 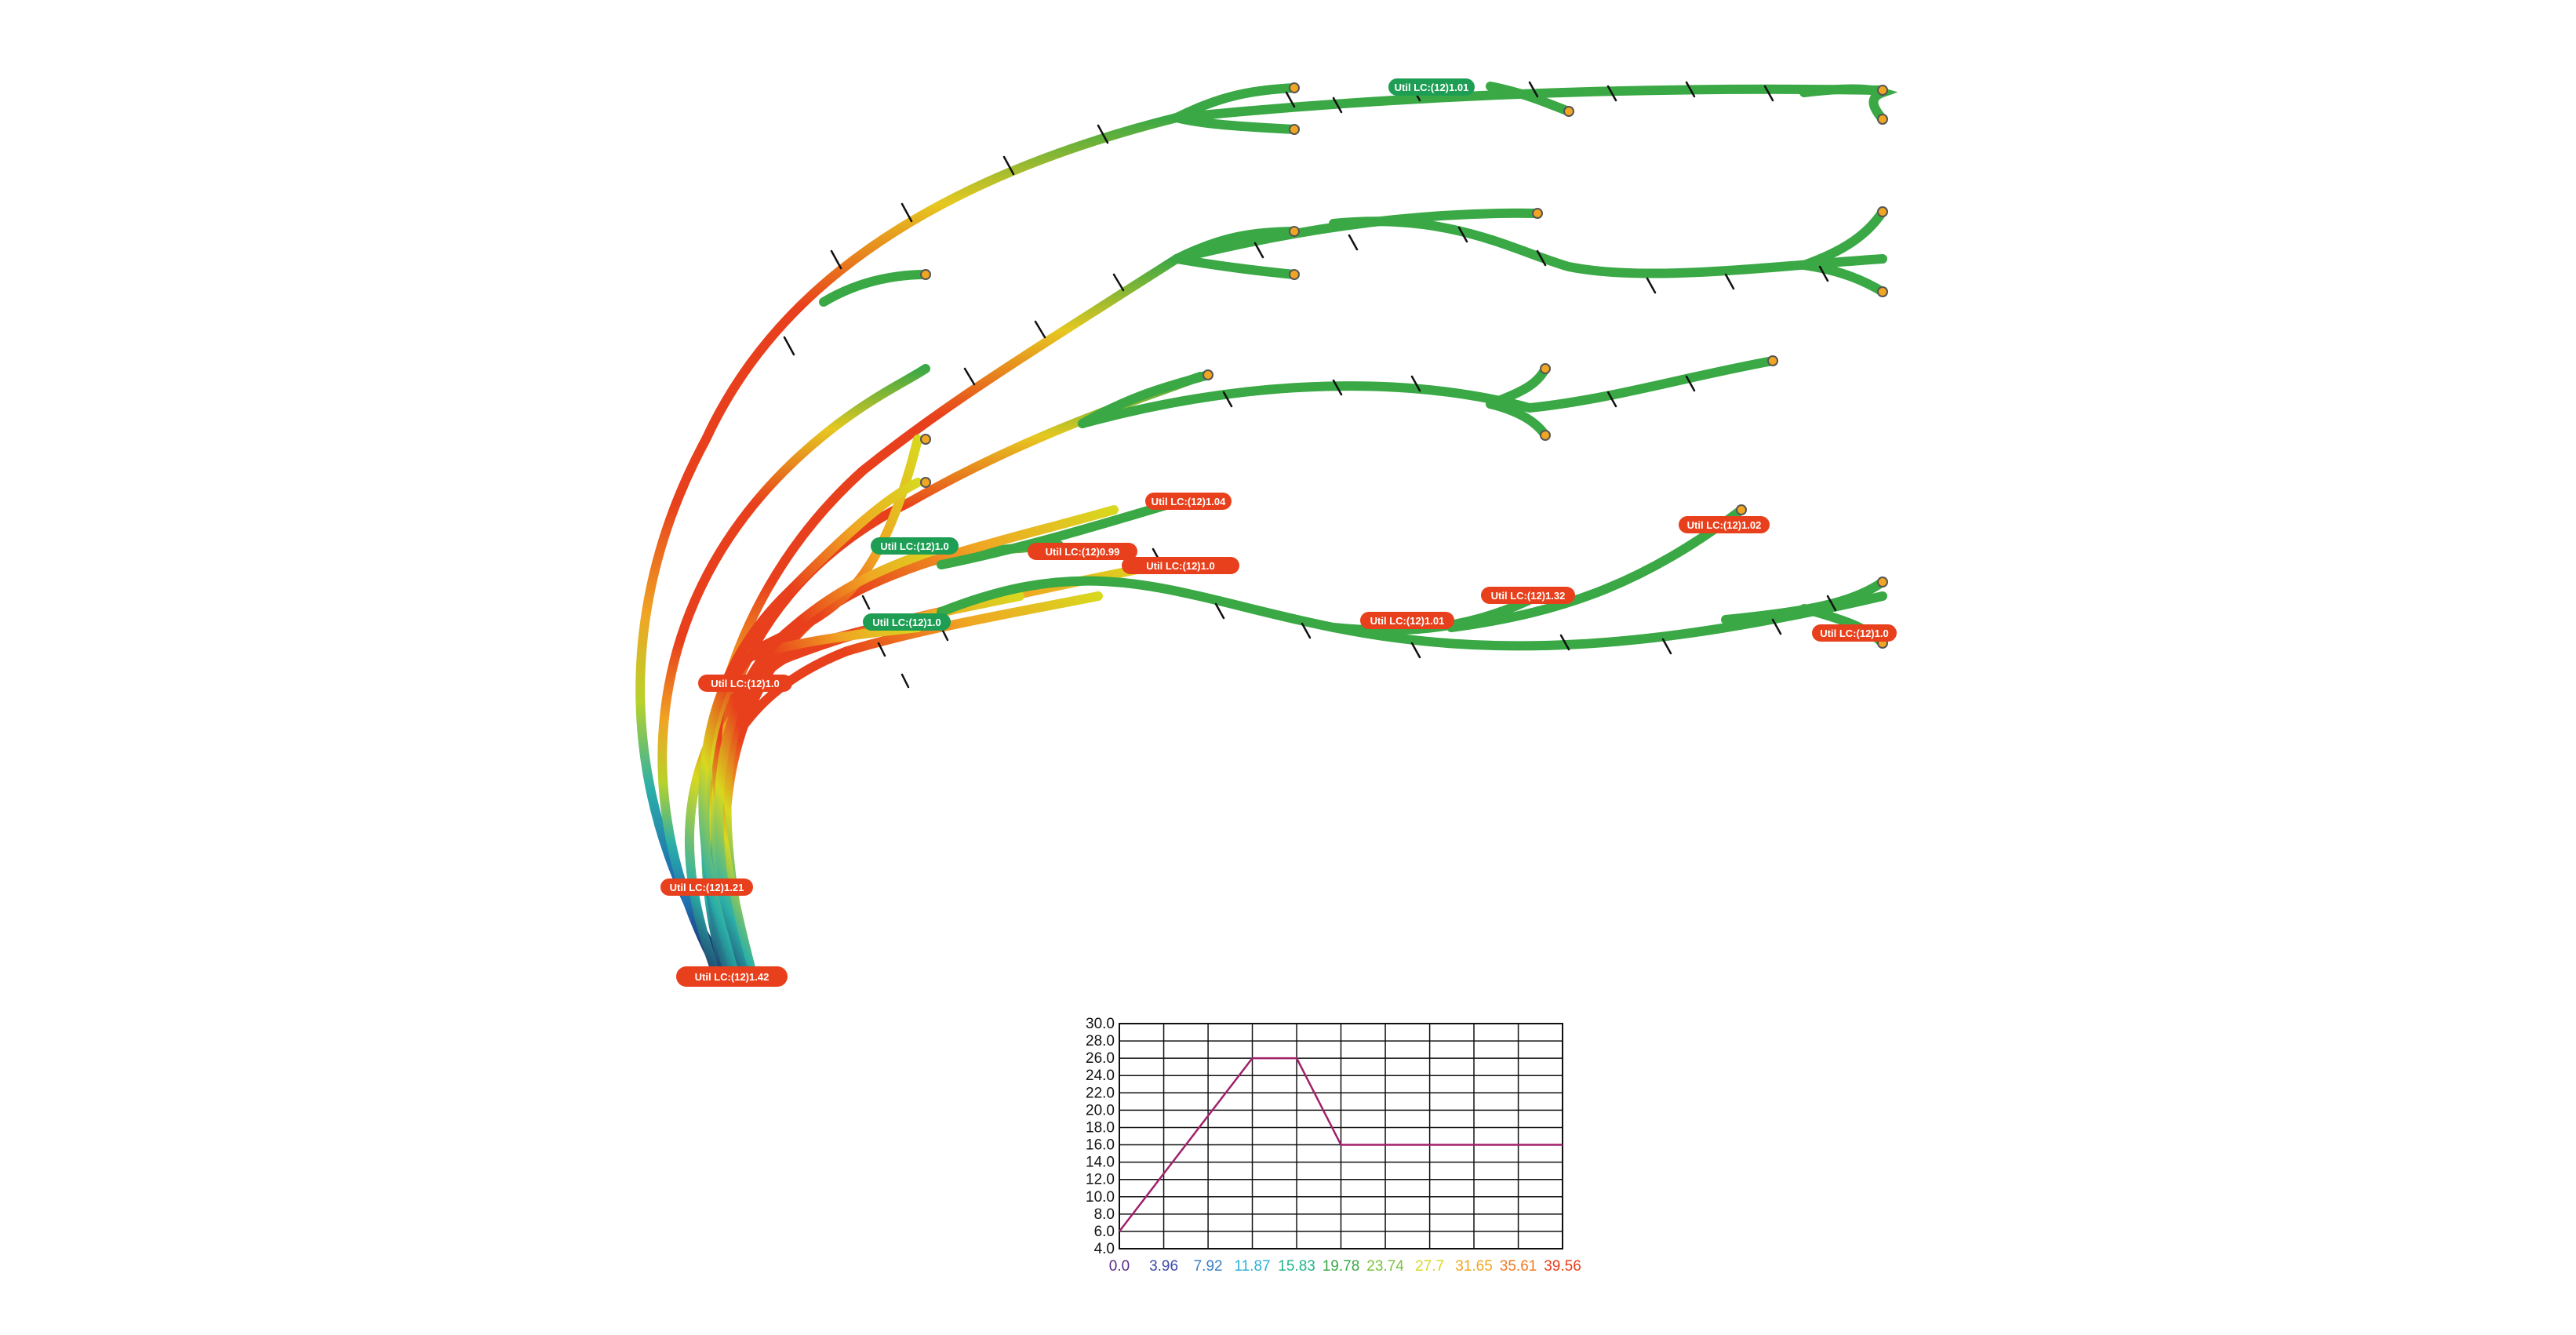 What do you see at coordinates (1100, 1180) in the screenshot?
I see `y-tick-label: 12.0` at bounding box center [1100, 1180].